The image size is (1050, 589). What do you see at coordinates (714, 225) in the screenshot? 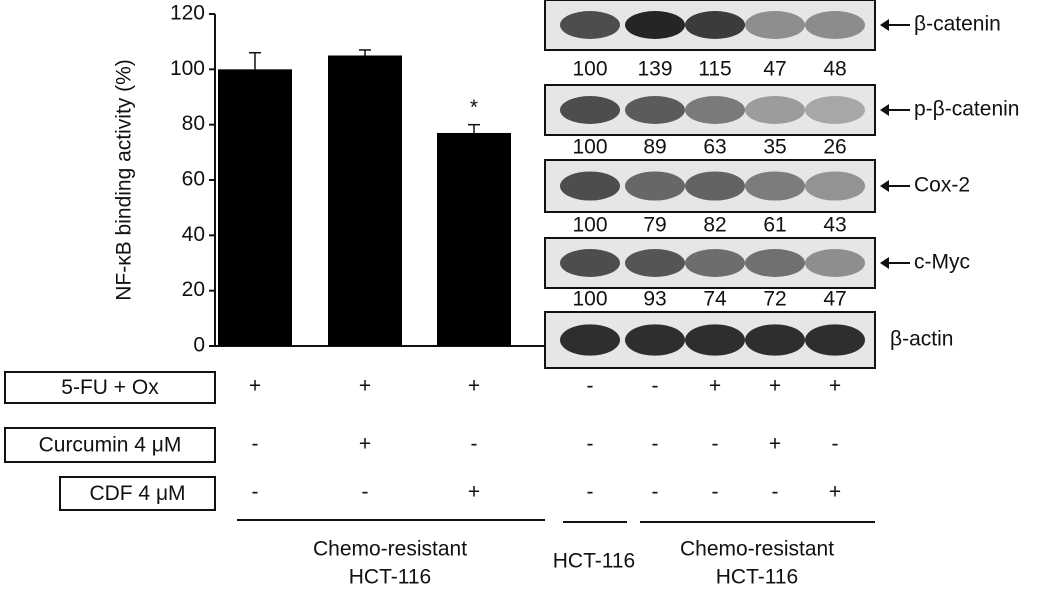
I see `band-intensity: 82` at bounding box center [714, 225].